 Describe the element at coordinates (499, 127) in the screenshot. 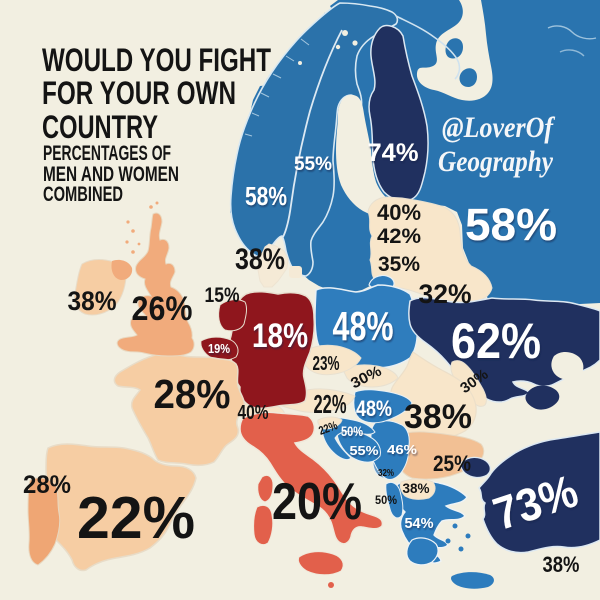

I see `svg-text: @LoverOf` at that location.